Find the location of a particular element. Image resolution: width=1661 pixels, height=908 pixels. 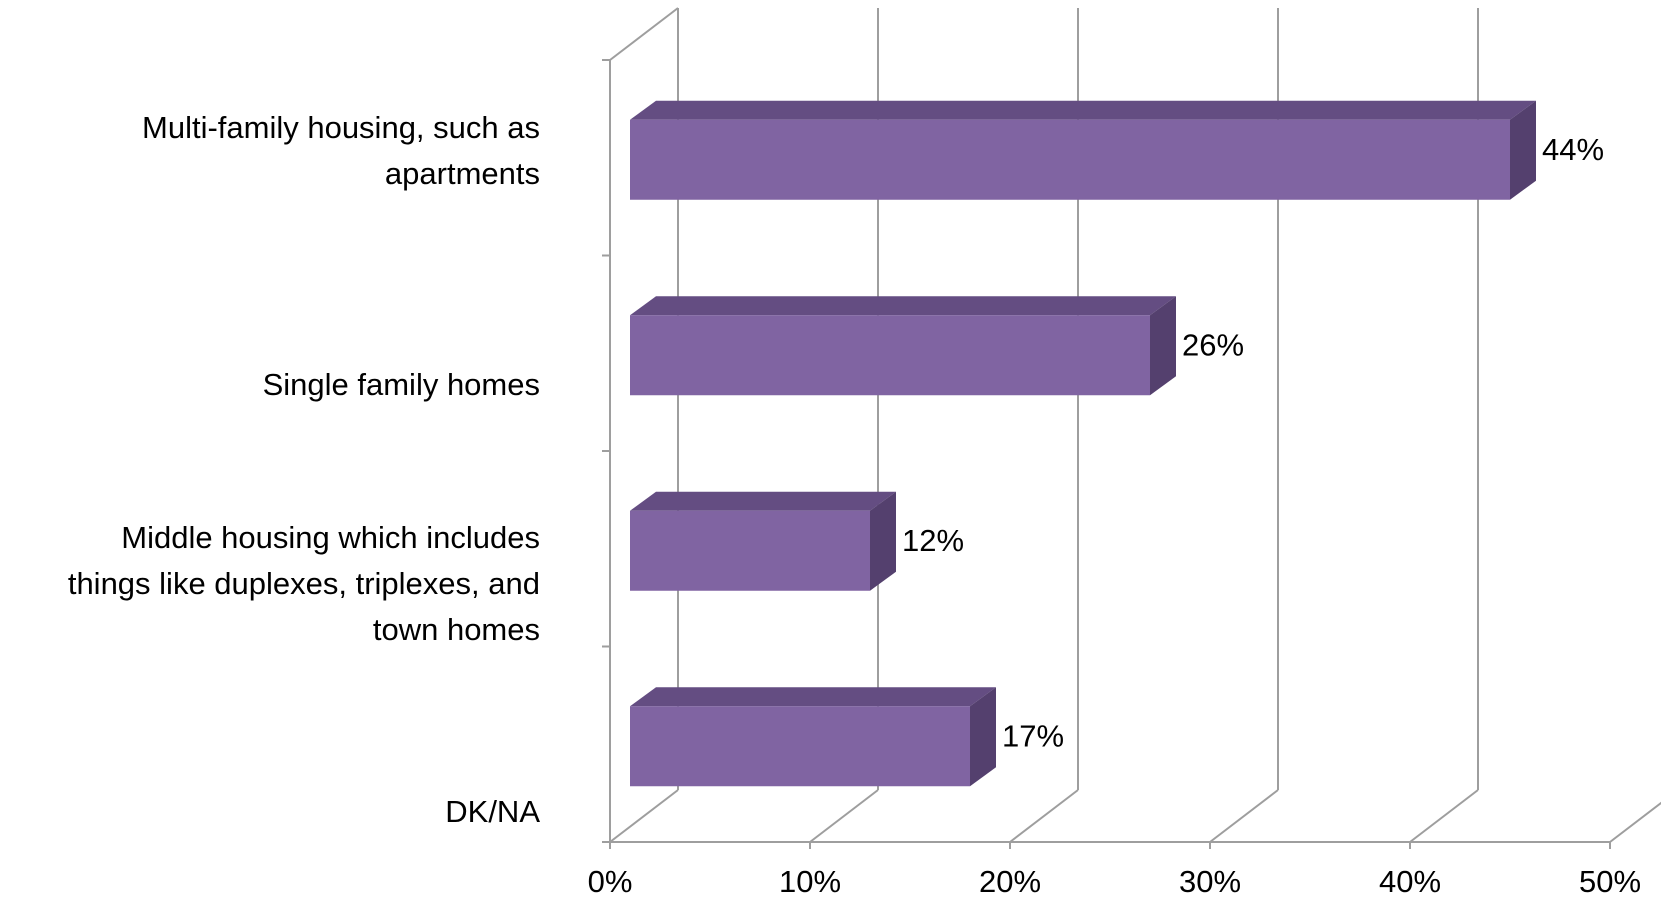

data-label: 17% is located at coordinates (1033, 735).